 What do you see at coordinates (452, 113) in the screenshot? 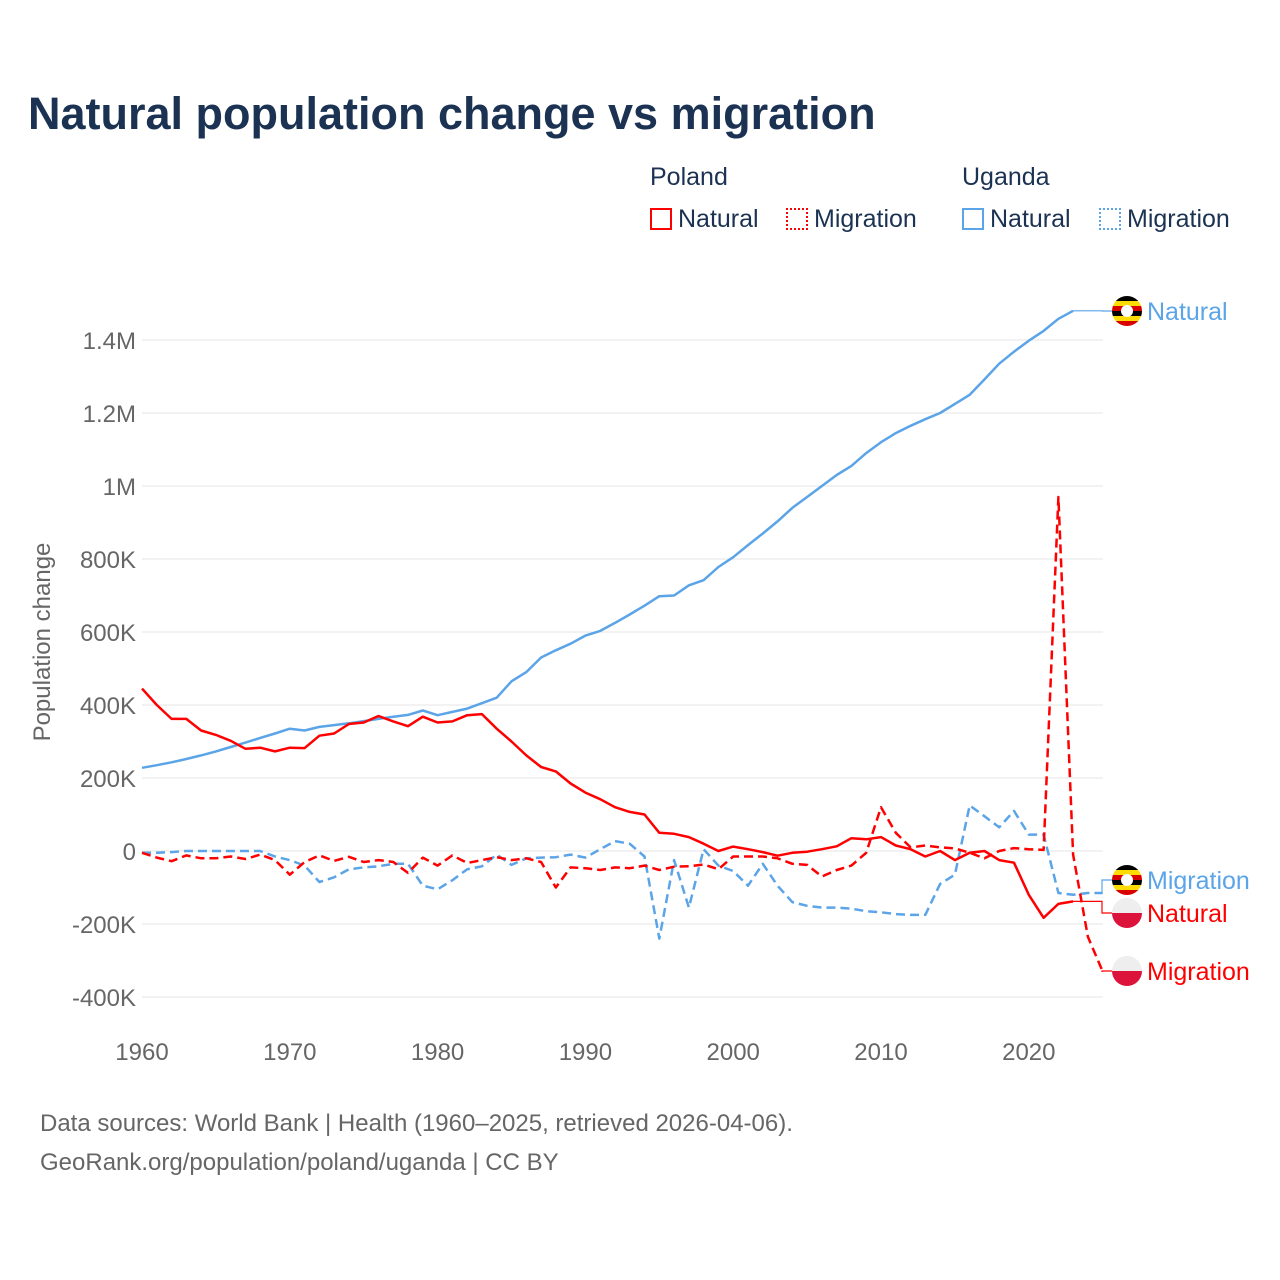
I see `chart-title: Natural population change vs migration` at bounding box center [452, 113].